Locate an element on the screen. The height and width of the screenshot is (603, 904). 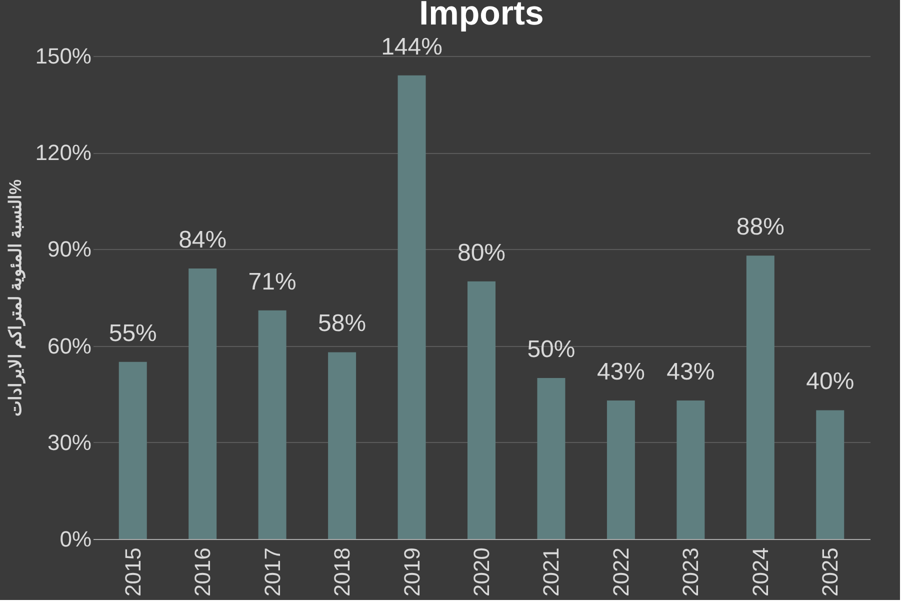
data-label: 88% is located at coordinates (760, 227).